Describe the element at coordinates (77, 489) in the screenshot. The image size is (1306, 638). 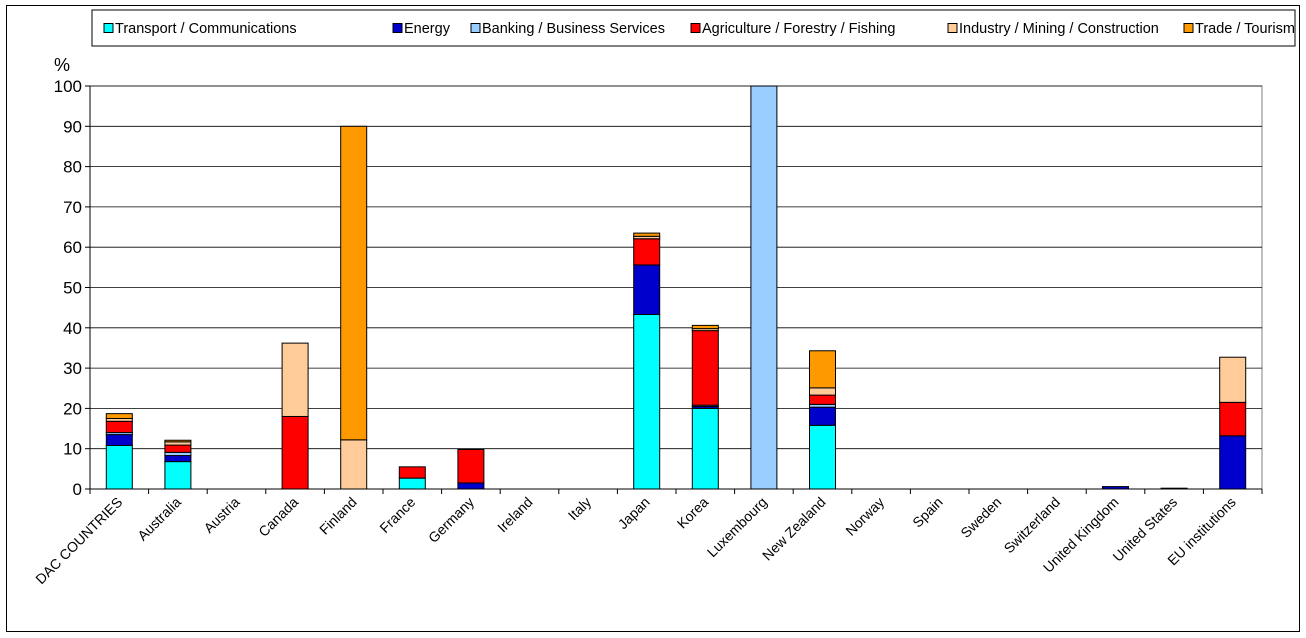
I see `y-tick-label: 0` at that location.